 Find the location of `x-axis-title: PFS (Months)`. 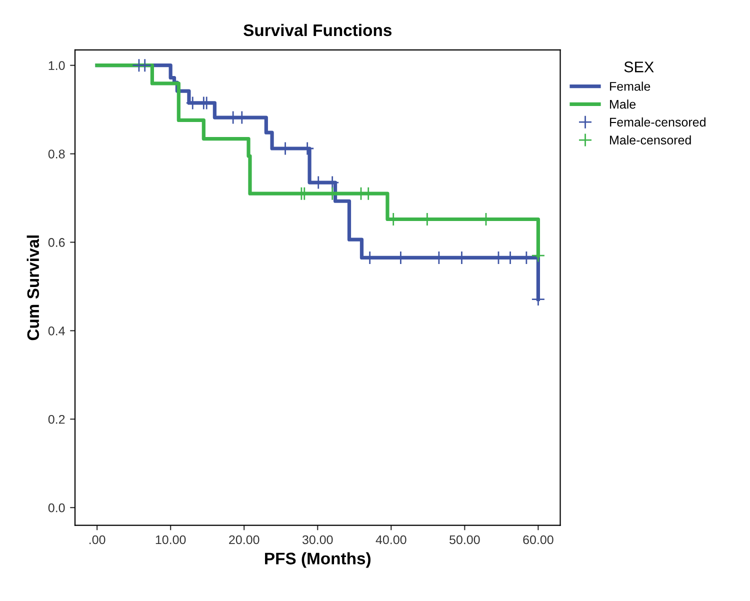

x-axis-title: PFS (Months) is located at coordinates (317, 560).